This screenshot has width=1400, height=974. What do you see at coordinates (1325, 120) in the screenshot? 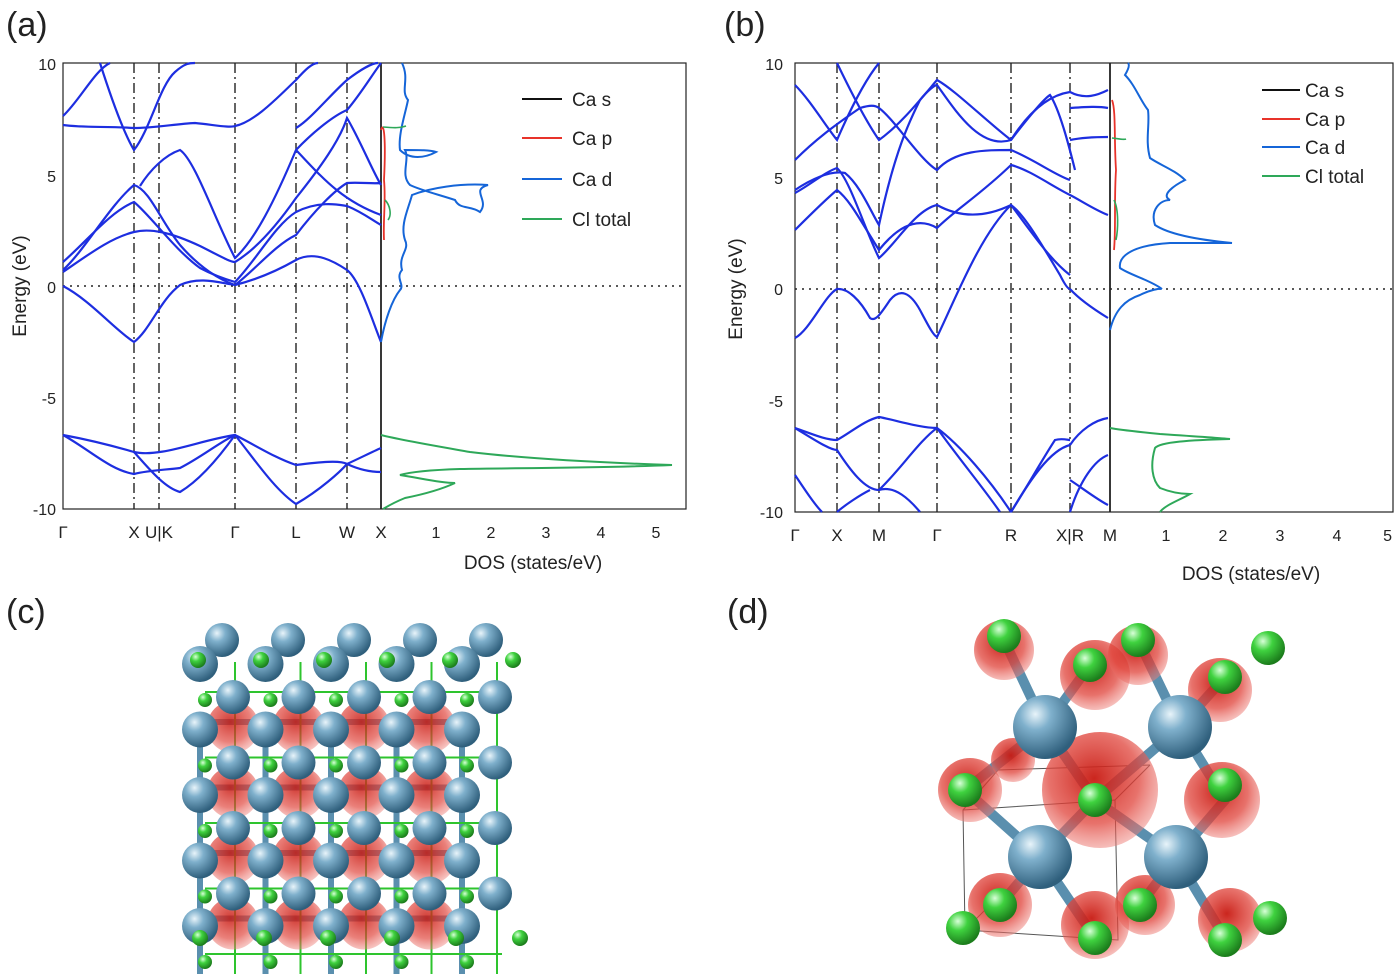
I see `legend-b-ca-p: Ca p` at bounding box center [1325, 120].